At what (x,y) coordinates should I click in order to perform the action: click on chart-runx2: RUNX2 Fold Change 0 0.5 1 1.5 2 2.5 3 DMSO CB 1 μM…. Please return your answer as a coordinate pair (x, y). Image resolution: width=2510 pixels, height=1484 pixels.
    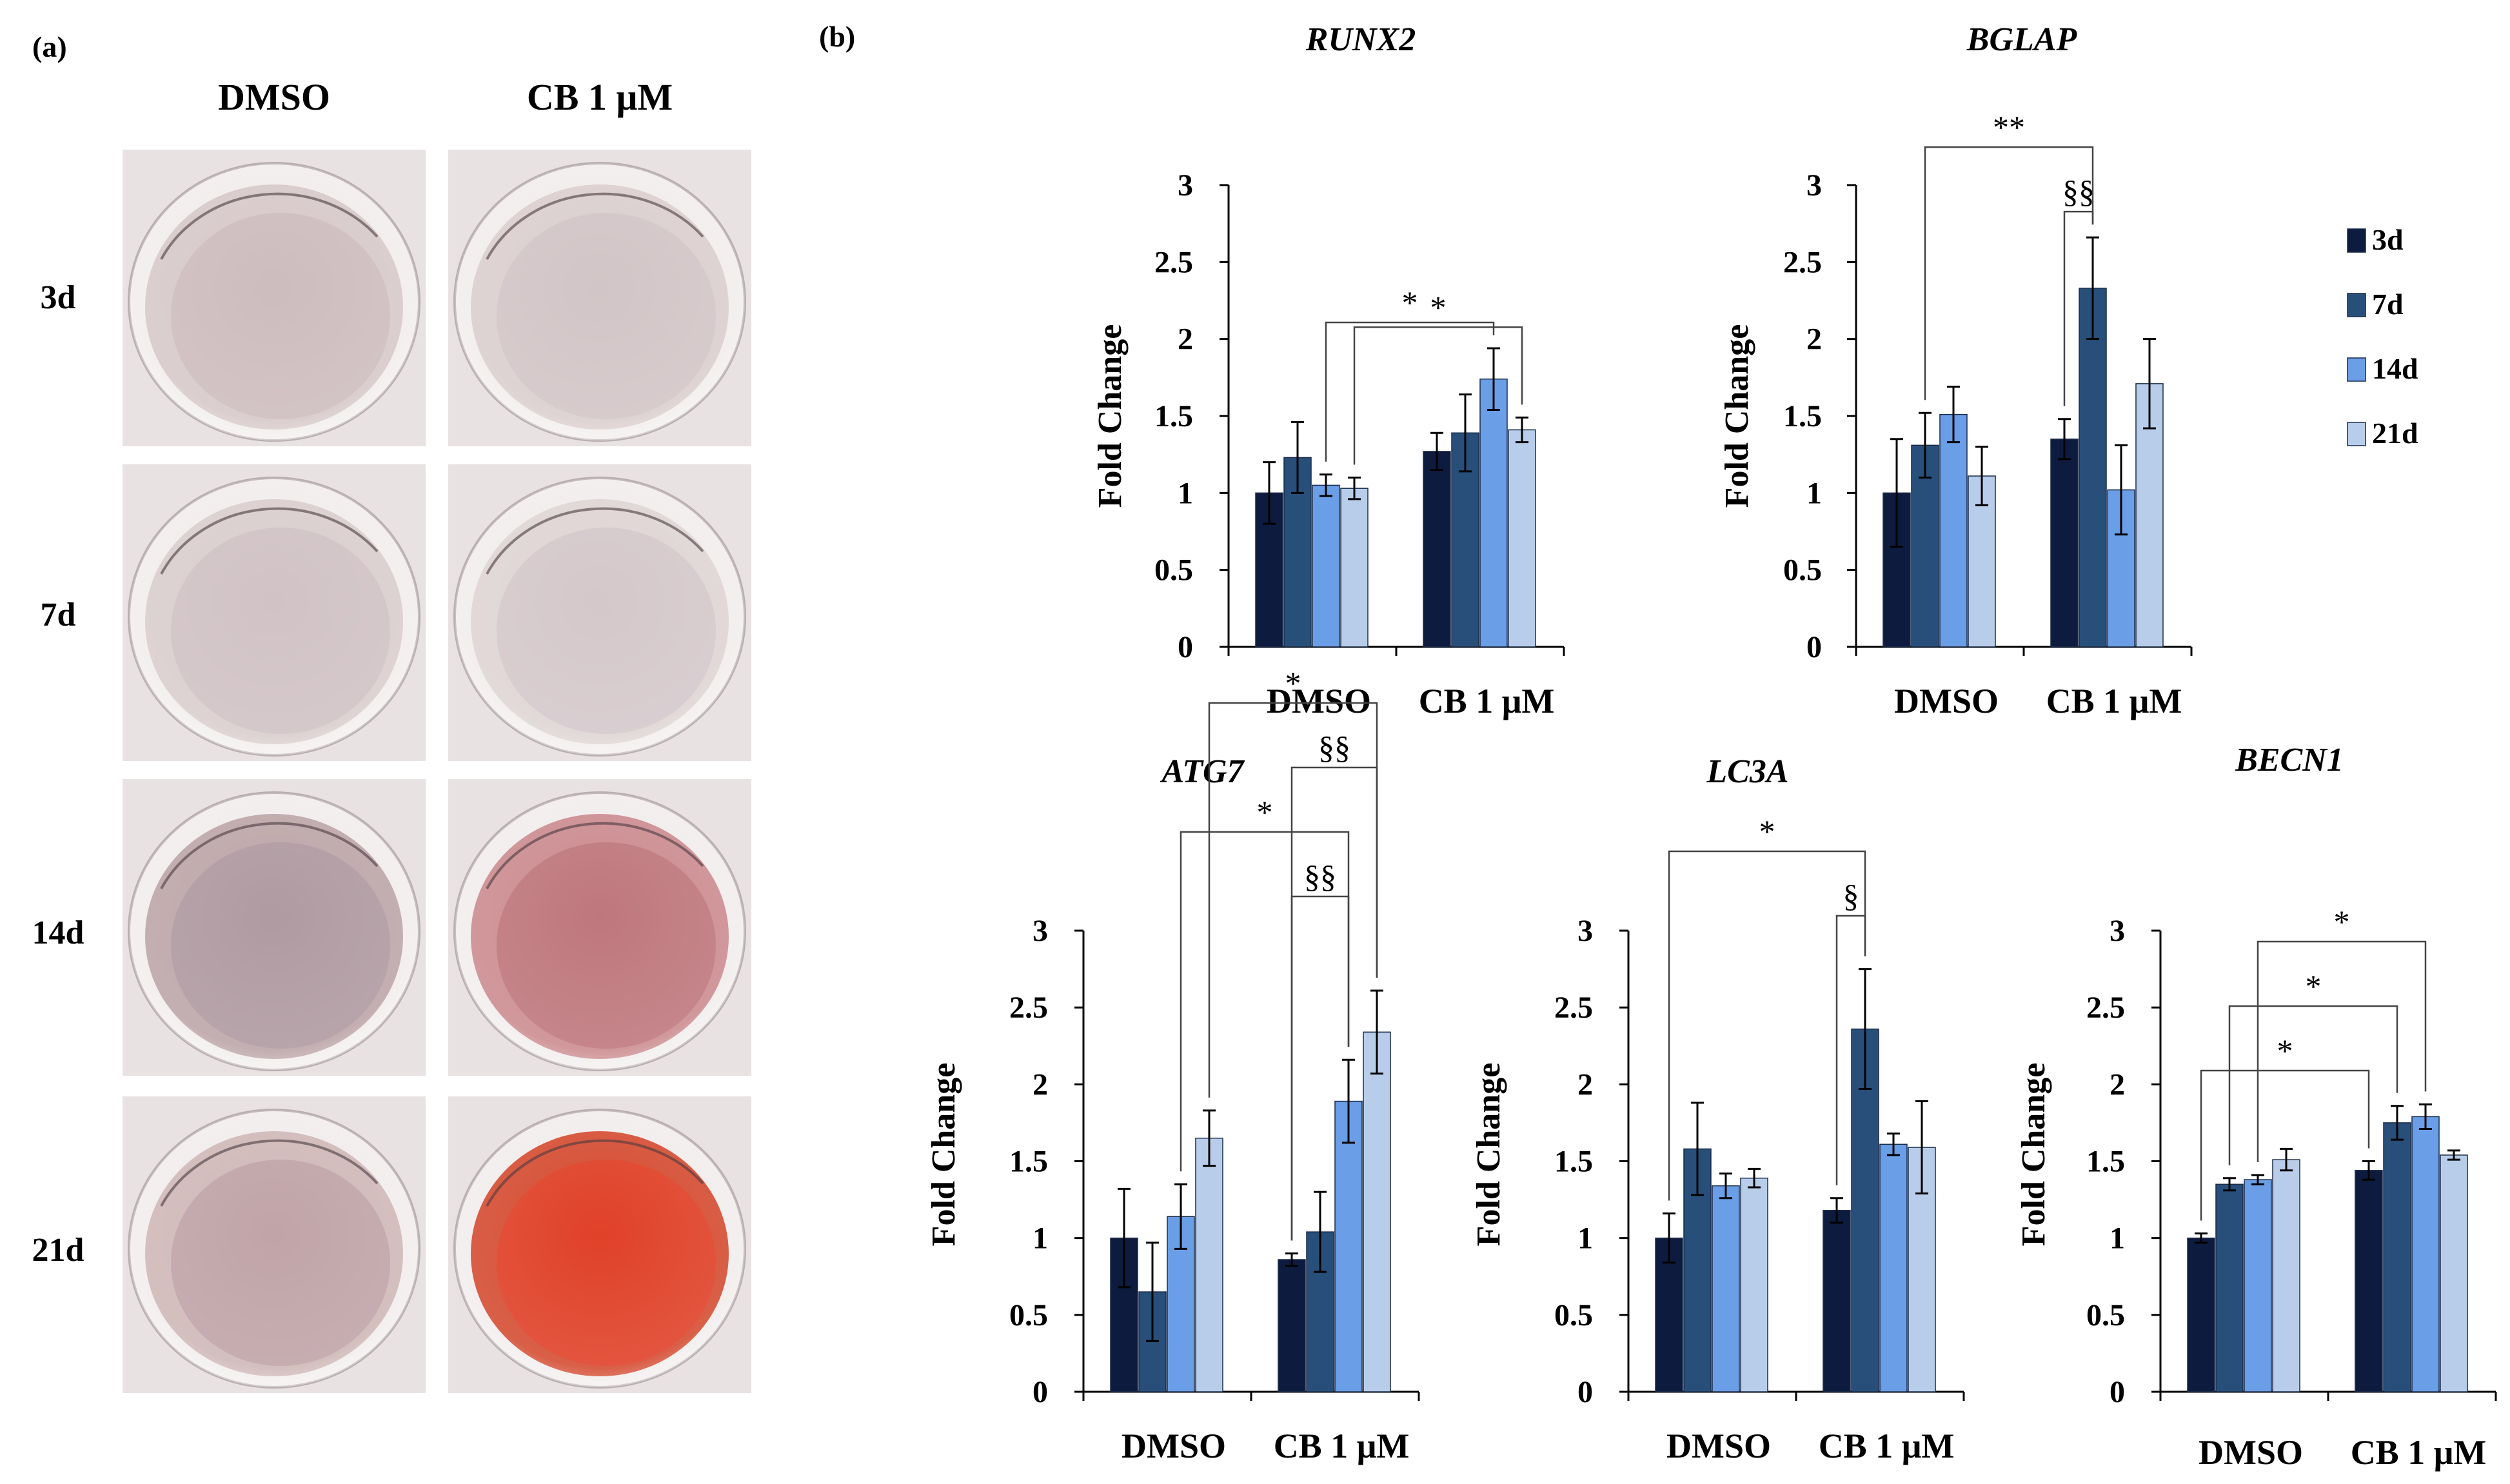
    Looking at the image, I should click on (1328, 370).